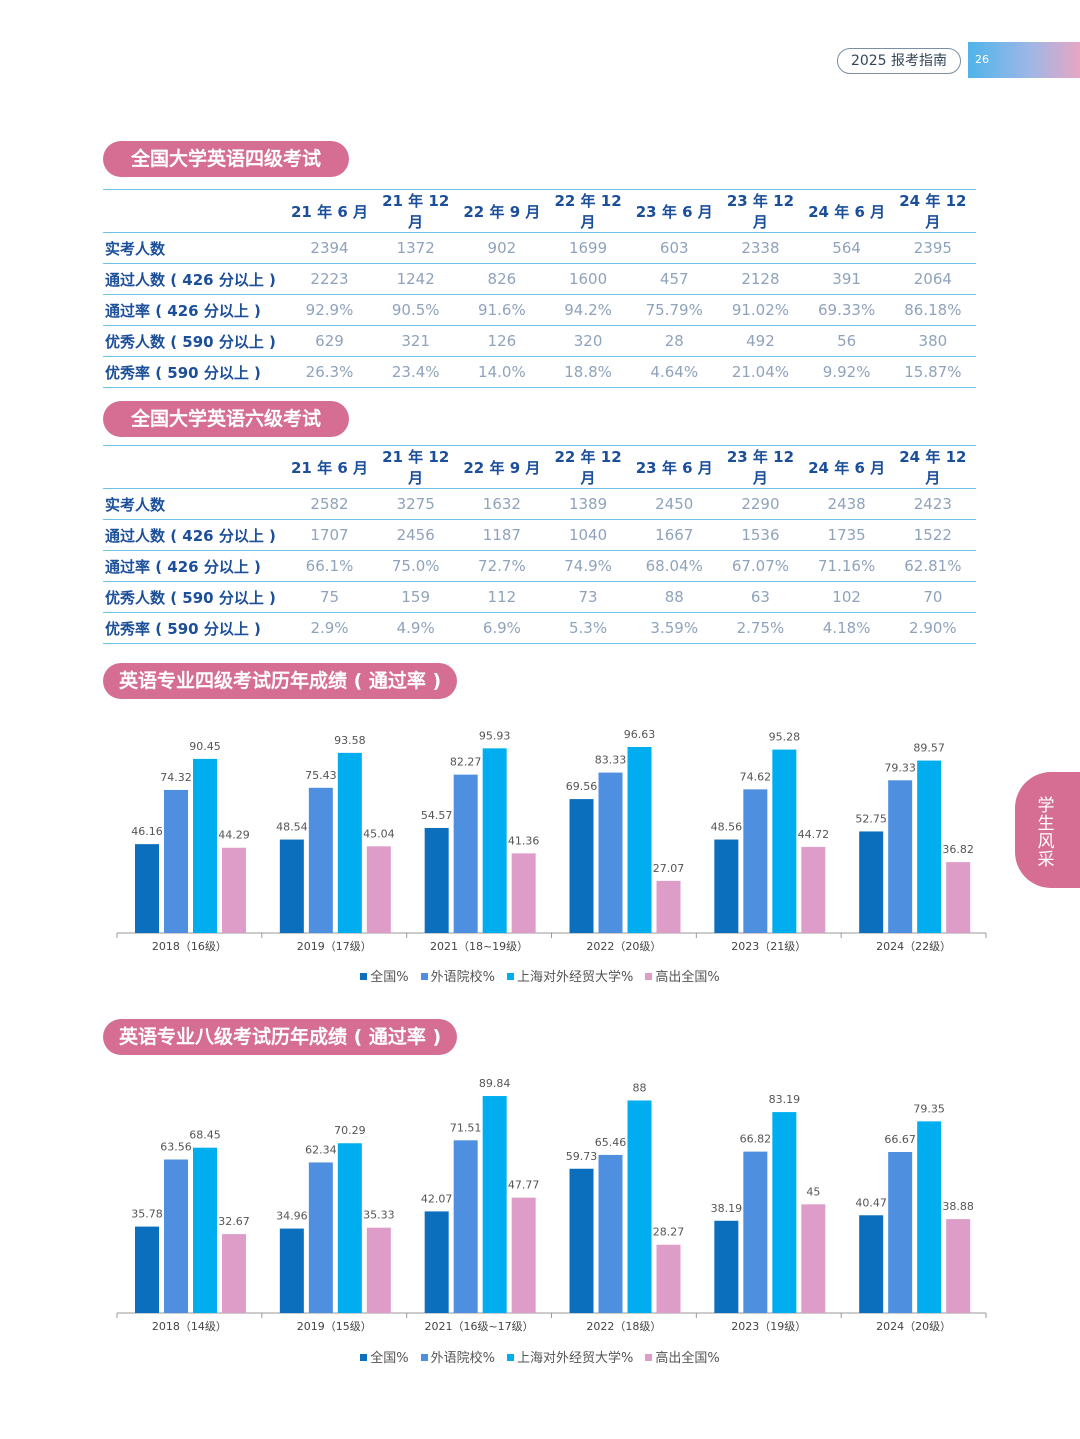 Image resolution: width=1080 pixels, height=1439 pixels. What do you see at coordinates (846, 341) in the screenshot?
I see `table-cell: 56` at bounding box center [846, 341].